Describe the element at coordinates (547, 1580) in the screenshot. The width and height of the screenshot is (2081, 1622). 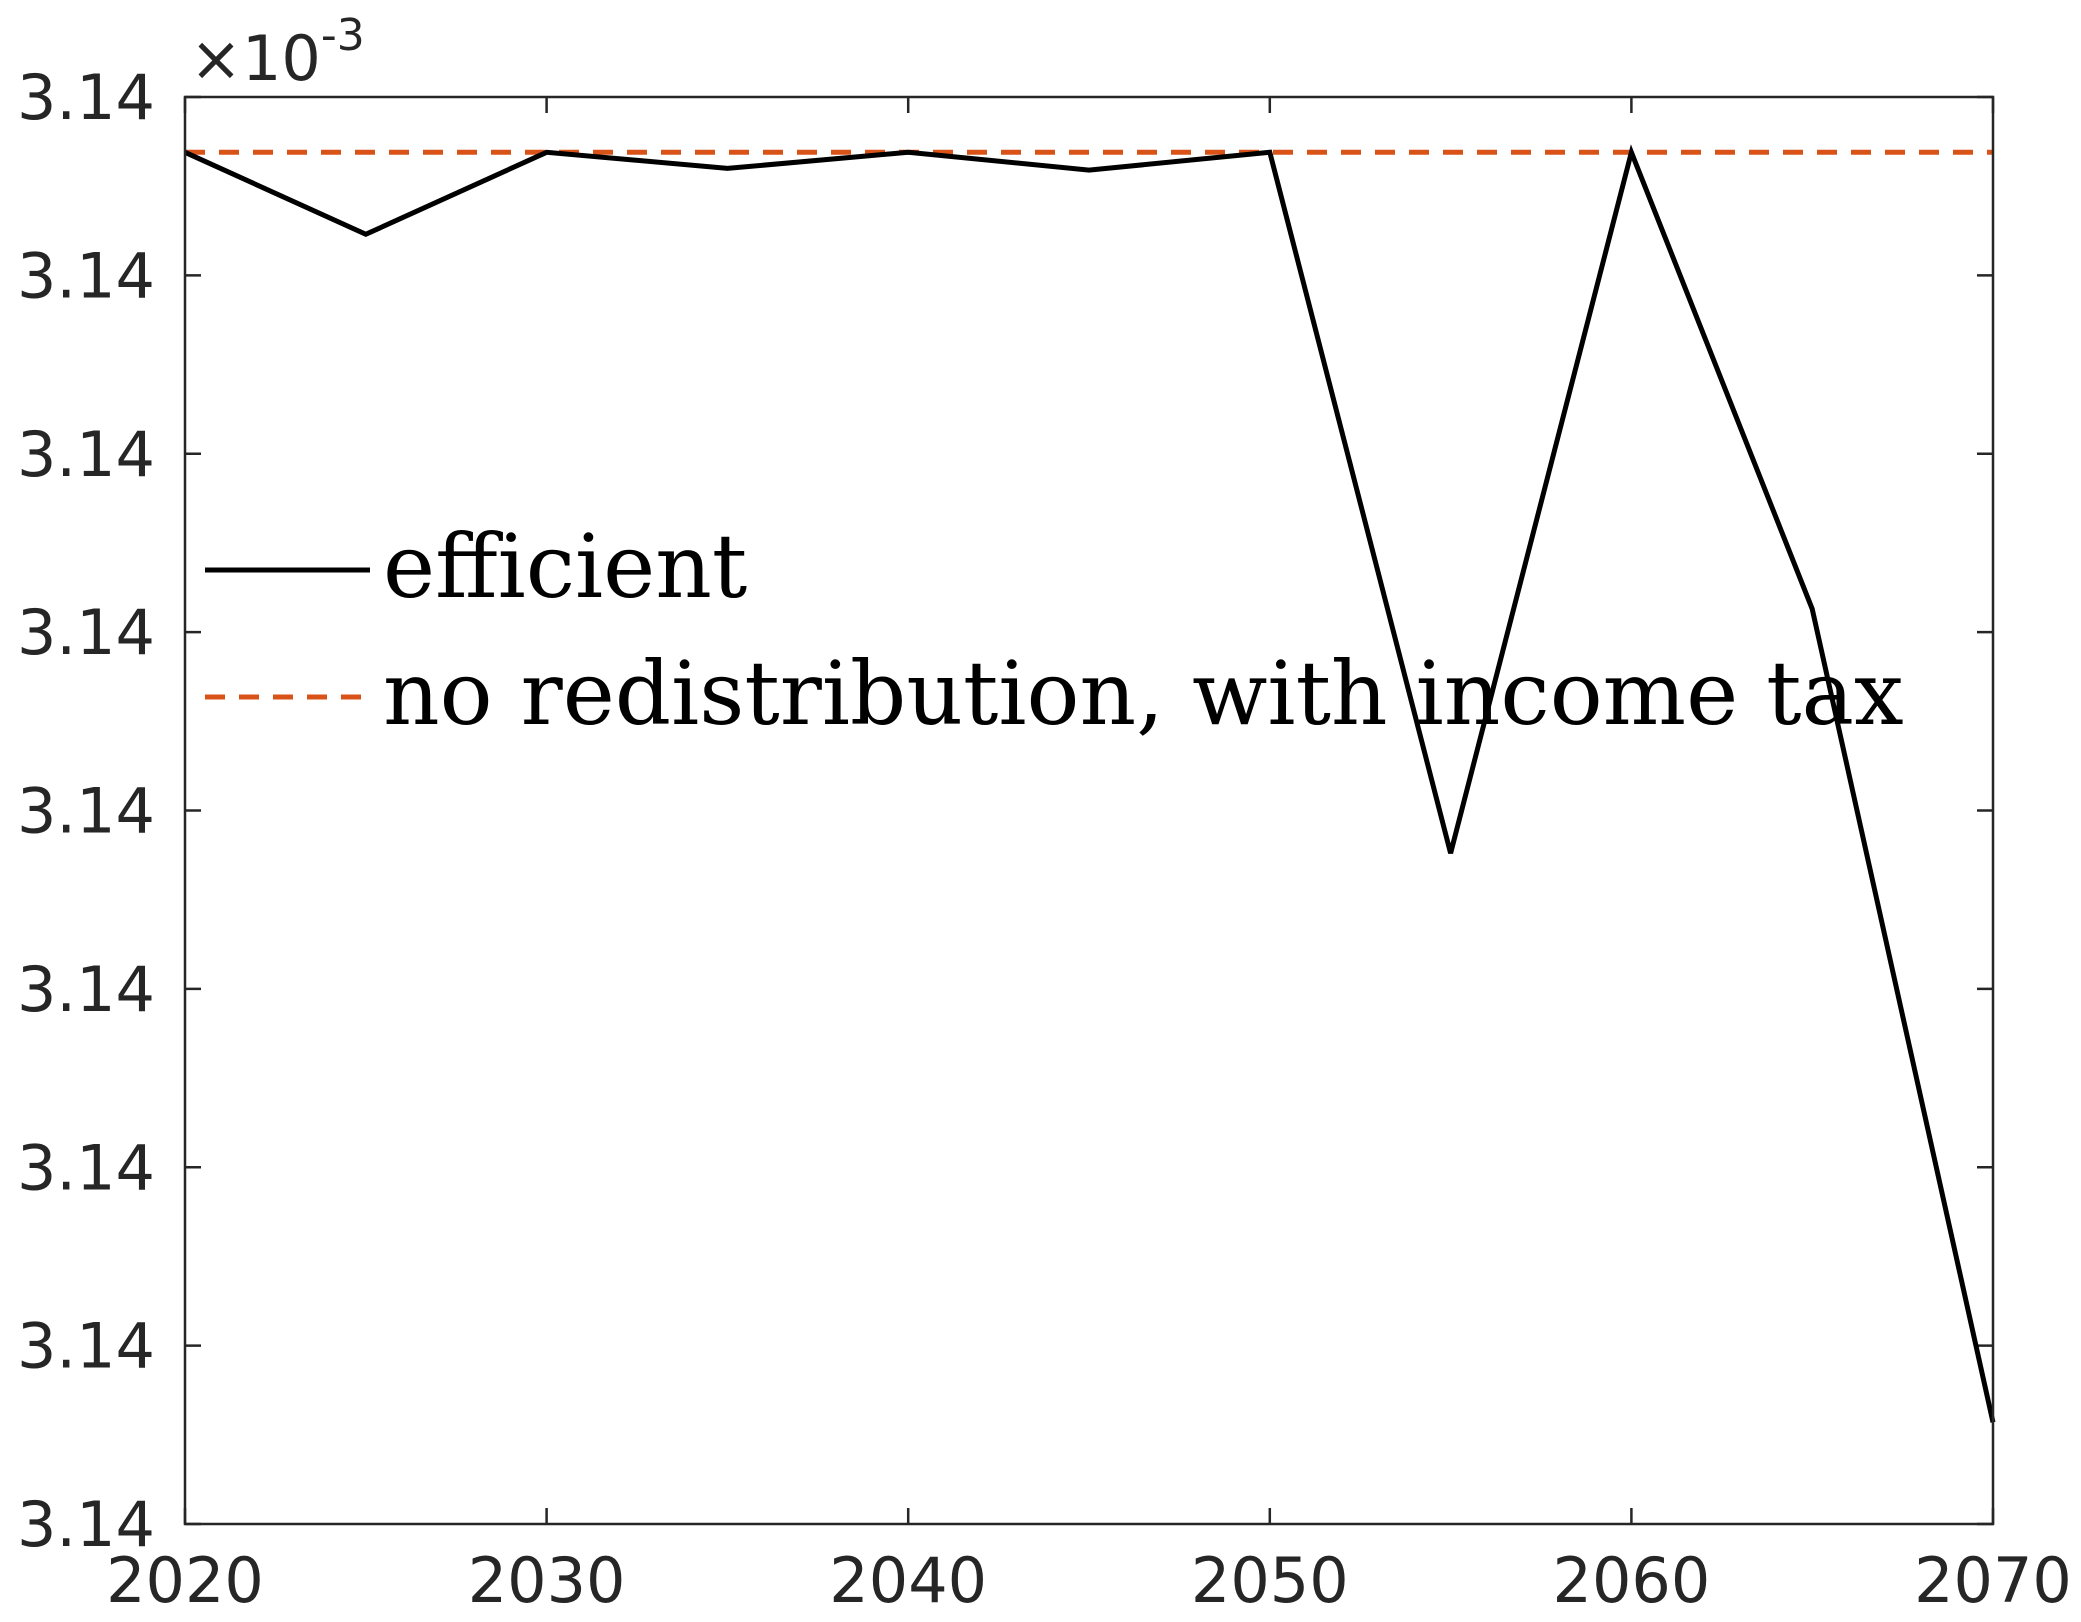
I see `x-tick-label: 2030` at that location.